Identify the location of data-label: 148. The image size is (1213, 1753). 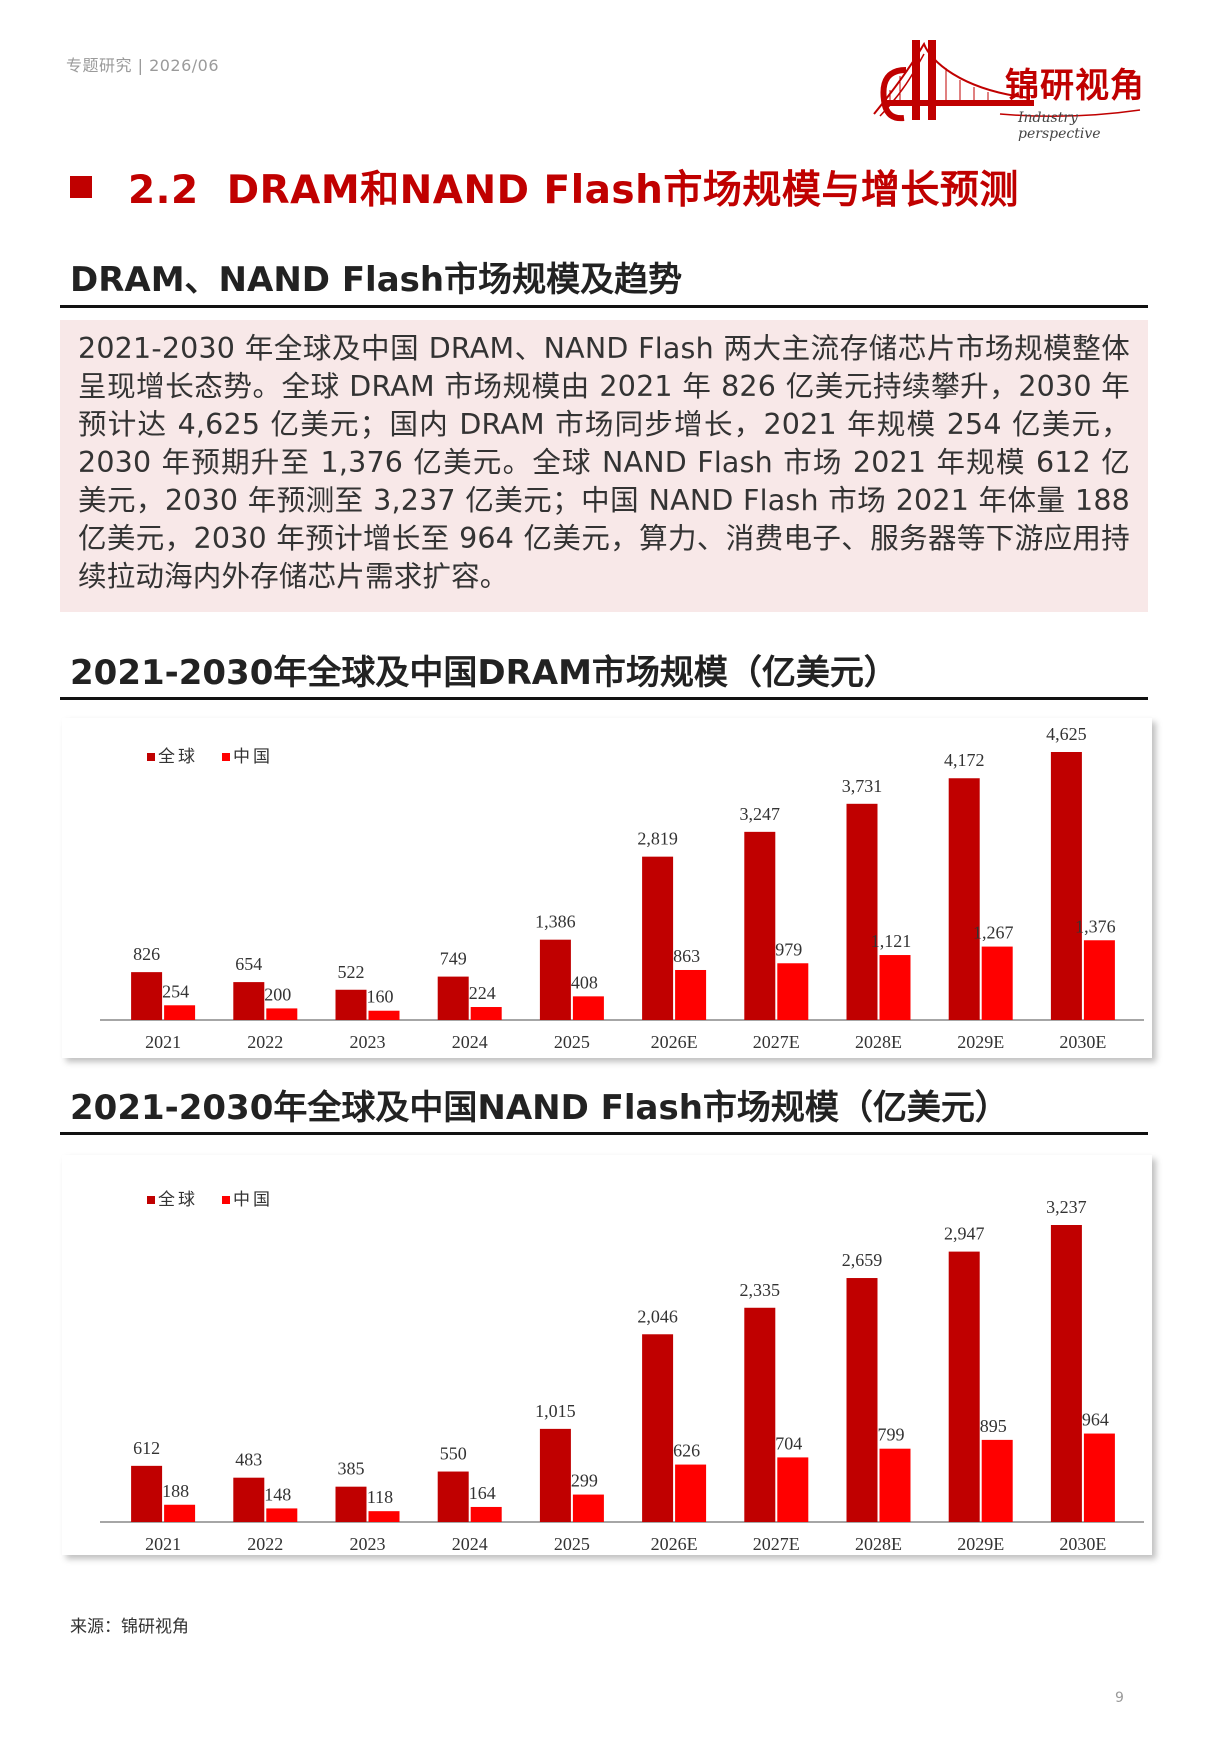
(277, 1494).